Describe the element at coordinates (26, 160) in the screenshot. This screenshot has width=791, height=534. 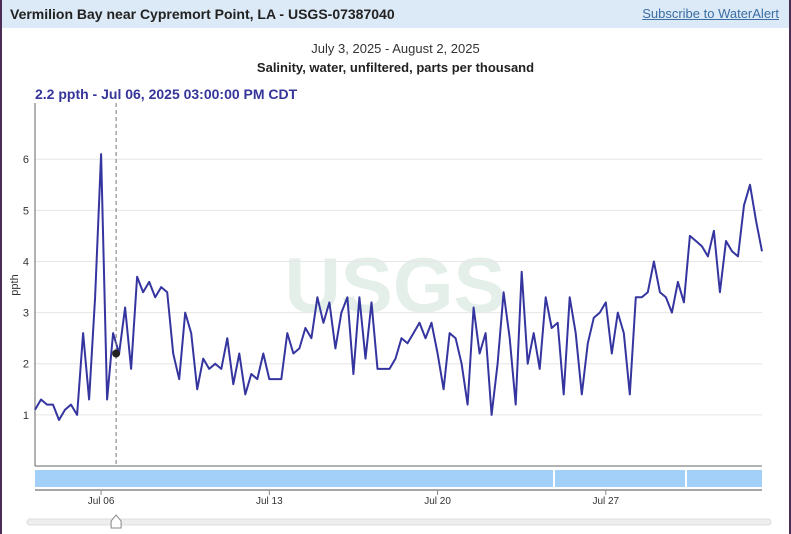
I see `y-tick-label: 6` at that location.